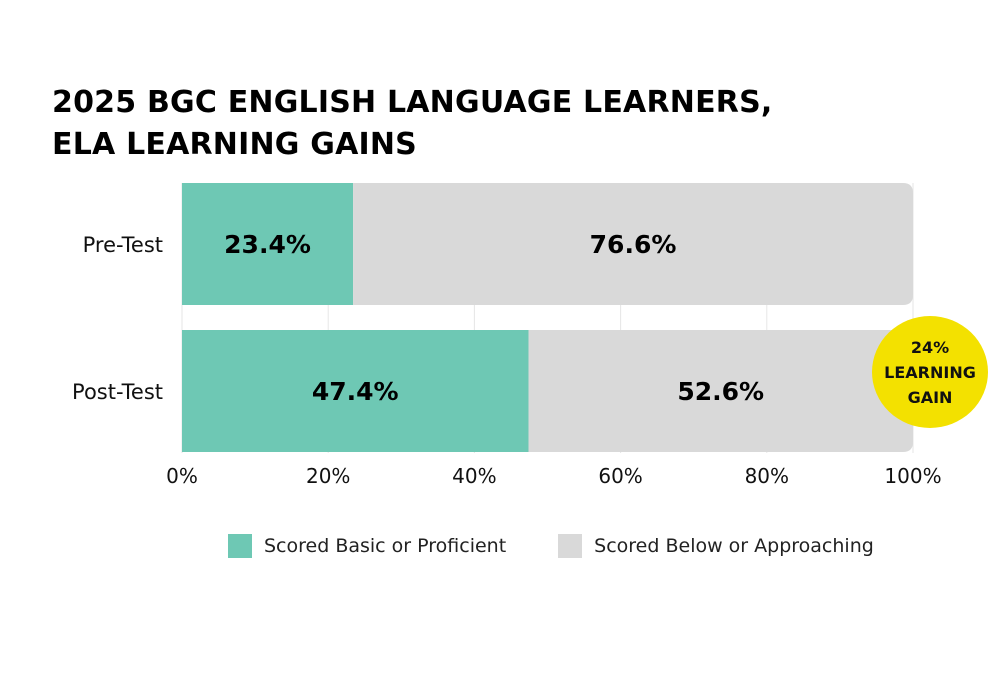 The width and height of the screenshot is (1000, 700). Describe the element at coordinates (123, 245) in the screenshot. I see `category-label-pre-test: Pre-Test` at that location.